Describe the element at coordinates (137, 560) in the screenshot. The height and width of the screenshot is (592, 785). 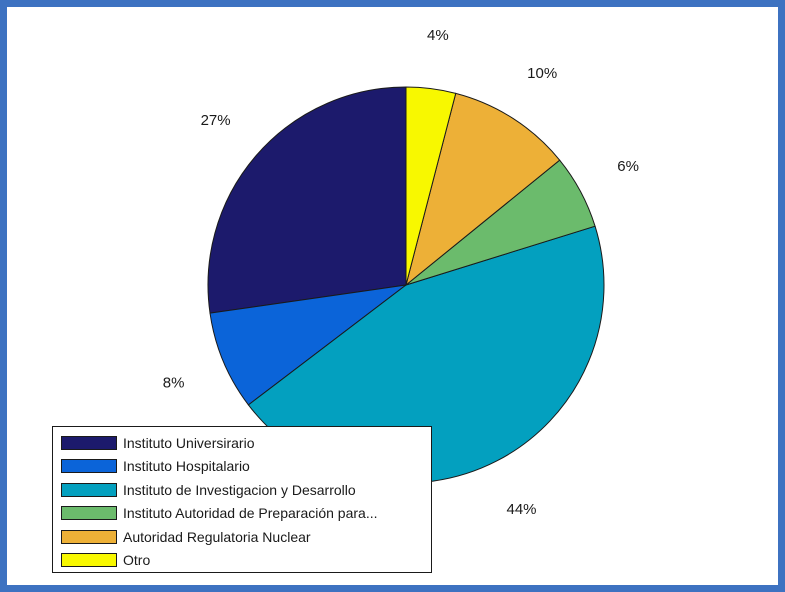
I see `legend-label: Otro` at that location.